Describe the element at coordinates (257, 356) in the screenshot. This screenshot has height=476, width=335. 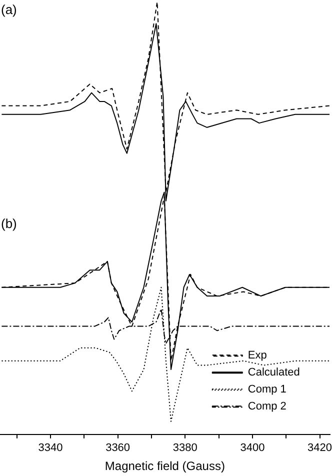
I see `legend-label: Exp` at that location.